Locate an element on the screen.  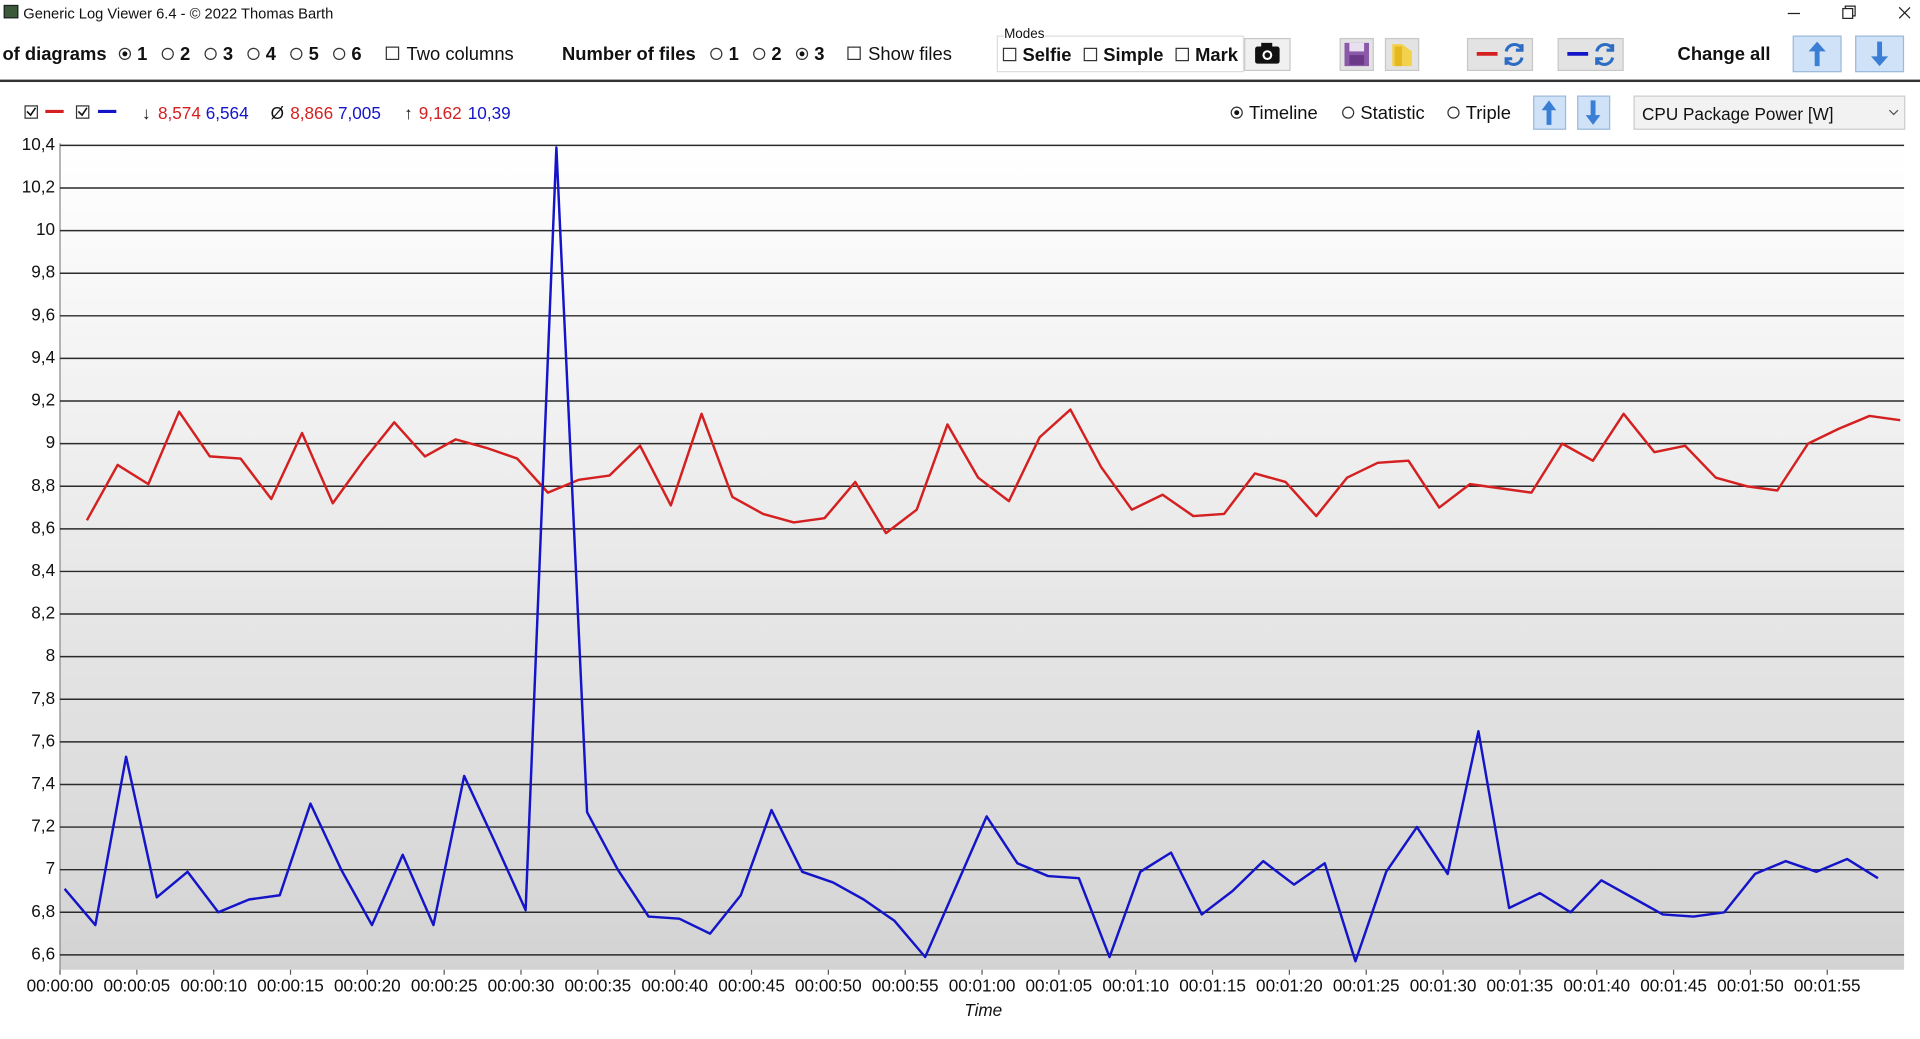
toolbar-separator is located at coordinates (960, 81).